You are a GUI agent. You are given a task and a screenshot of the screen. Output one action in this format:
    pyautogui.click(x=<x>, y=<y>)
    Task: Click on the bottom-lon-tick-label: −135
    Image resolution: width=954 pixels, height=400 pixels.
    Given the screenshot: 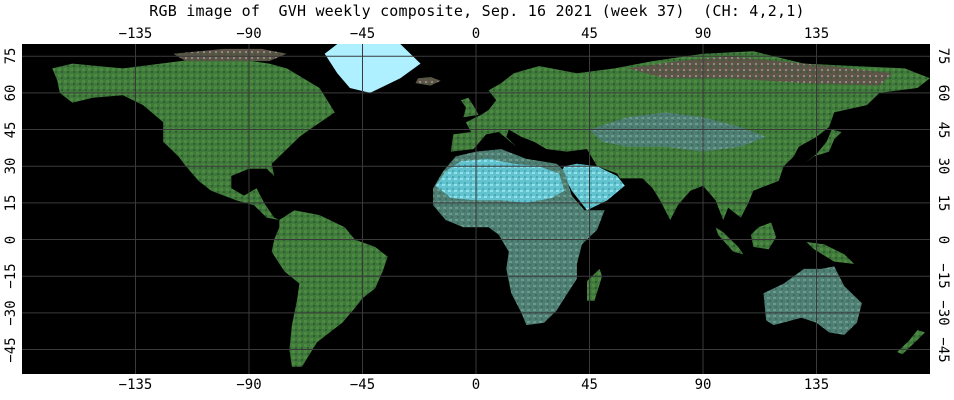 What is the action you would take?
    pyautogui.click(x=135, y=385)
    